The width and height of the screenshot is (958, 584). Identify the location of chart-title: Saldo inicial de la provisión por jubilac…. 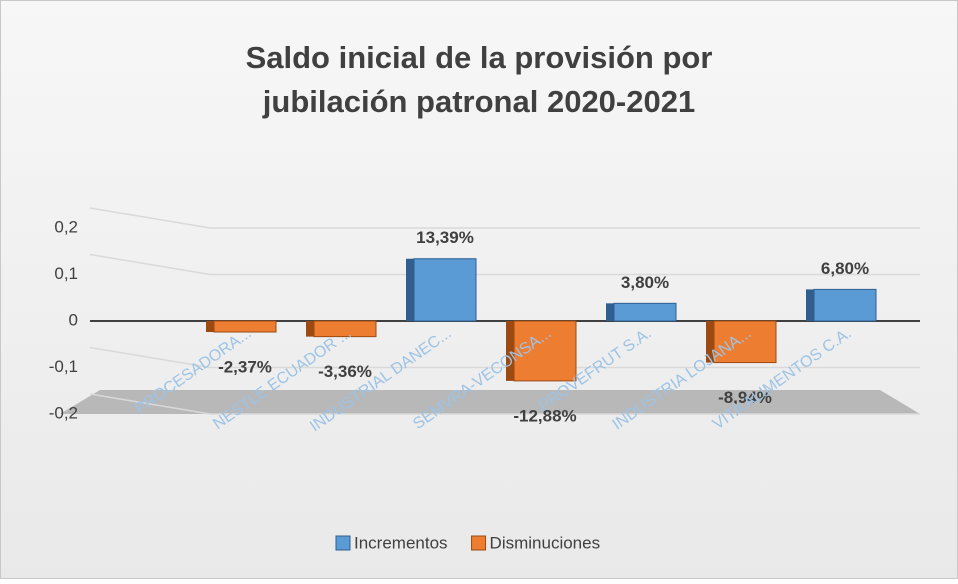
(479, 79).